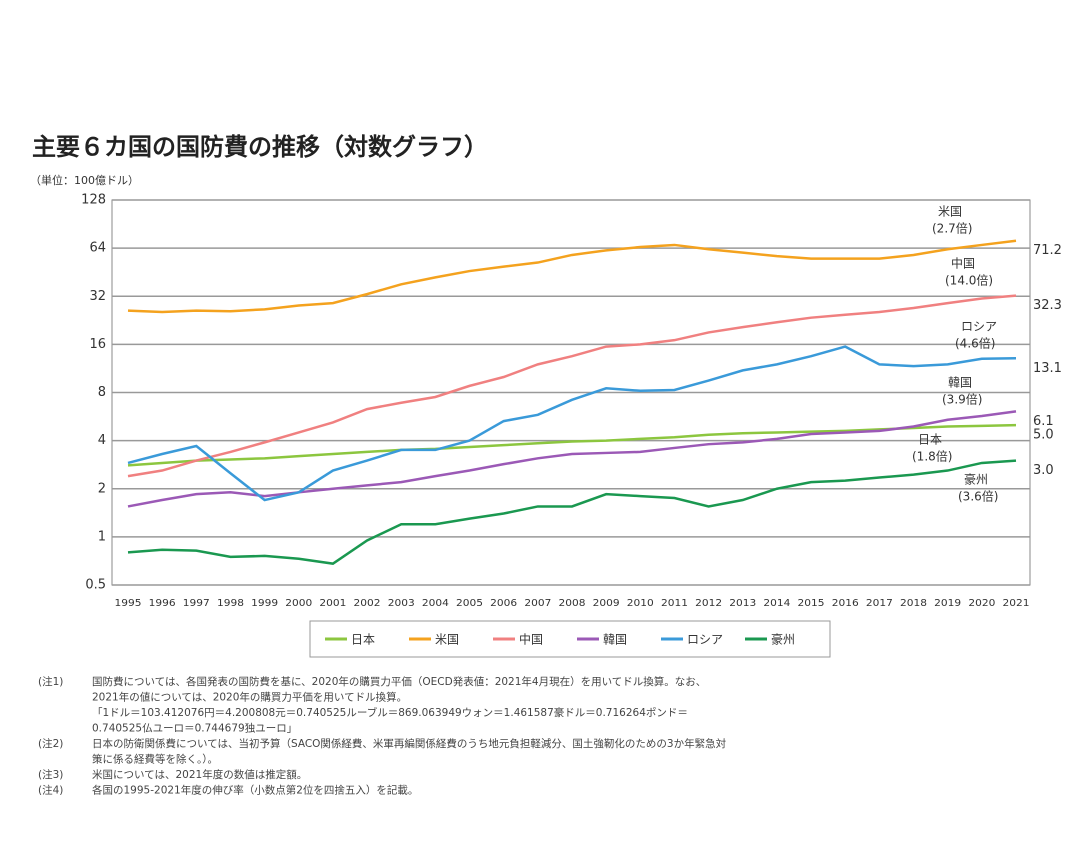 Image resolution: width=1080 pixels, height=867 pixels. I want to click on note-text: 策に係る経費等を除く。）。, so click(155, 759).